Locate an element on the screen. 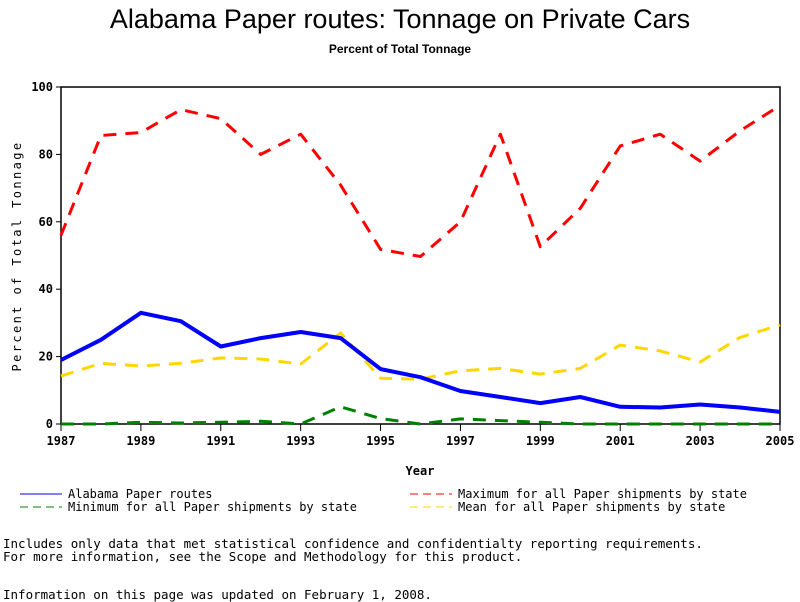  legend-item: Maximum for all Paper shipments by state is located at coordinates (578, 494).